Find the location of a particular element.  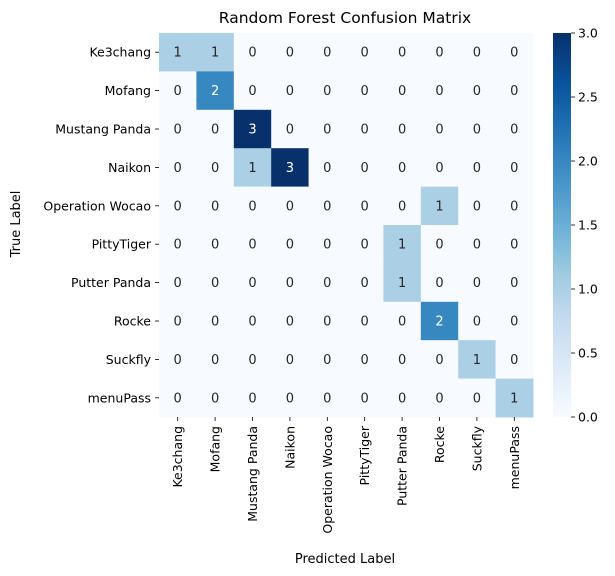

colorbar-tick-label: 1.5 is located at coordinates (588, 225).